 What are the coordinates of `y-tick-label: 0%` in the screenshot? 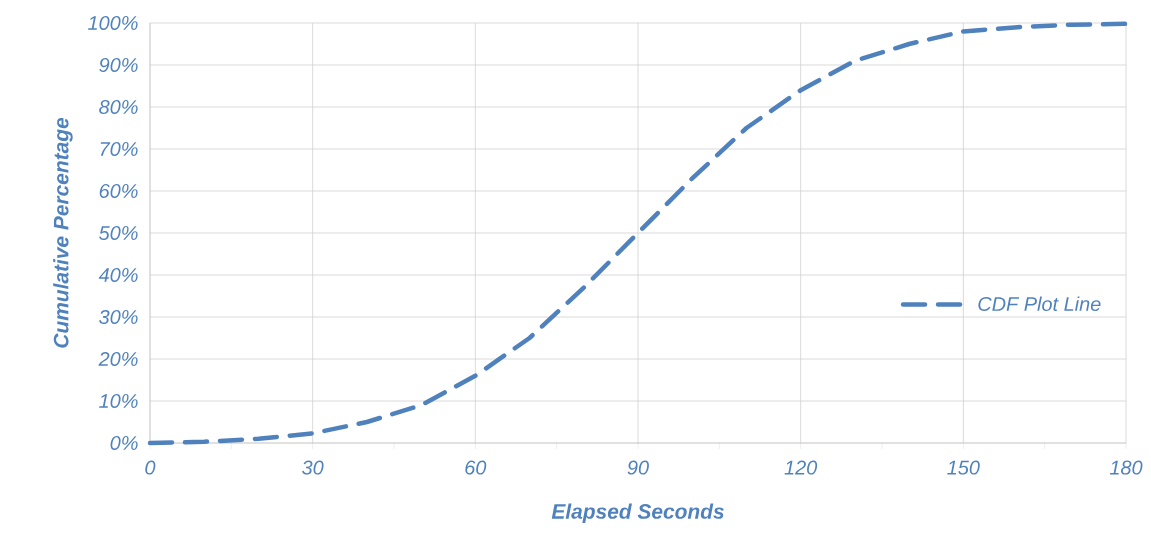 It's located at (124, 443).